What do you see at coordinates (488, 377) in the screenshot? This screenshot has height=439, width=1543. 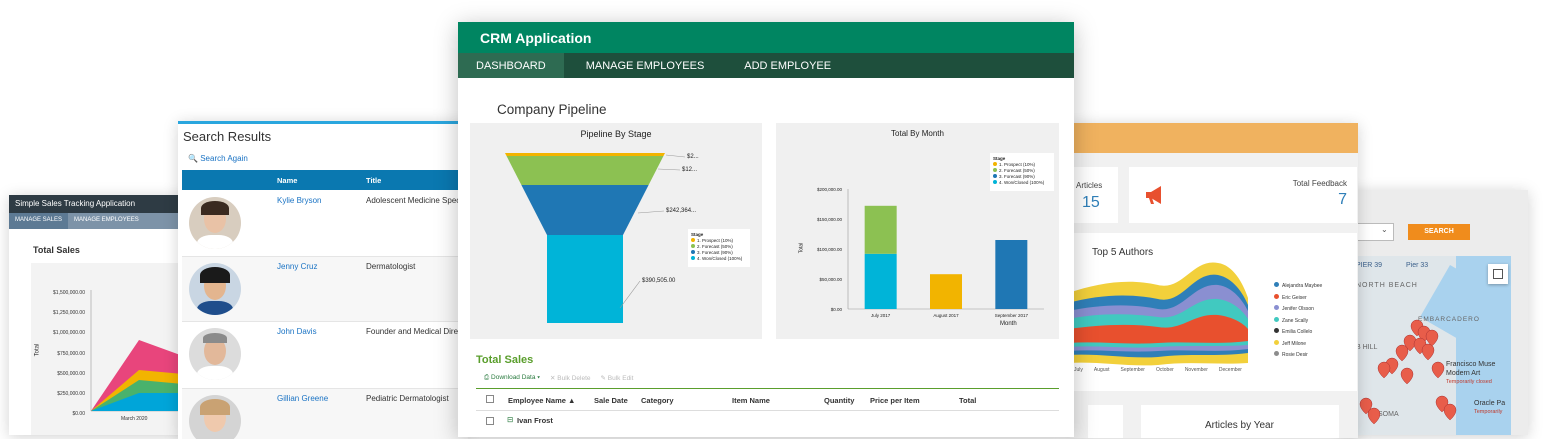 I see `printer-icon: ⎙` at bounding box center [488, 377].